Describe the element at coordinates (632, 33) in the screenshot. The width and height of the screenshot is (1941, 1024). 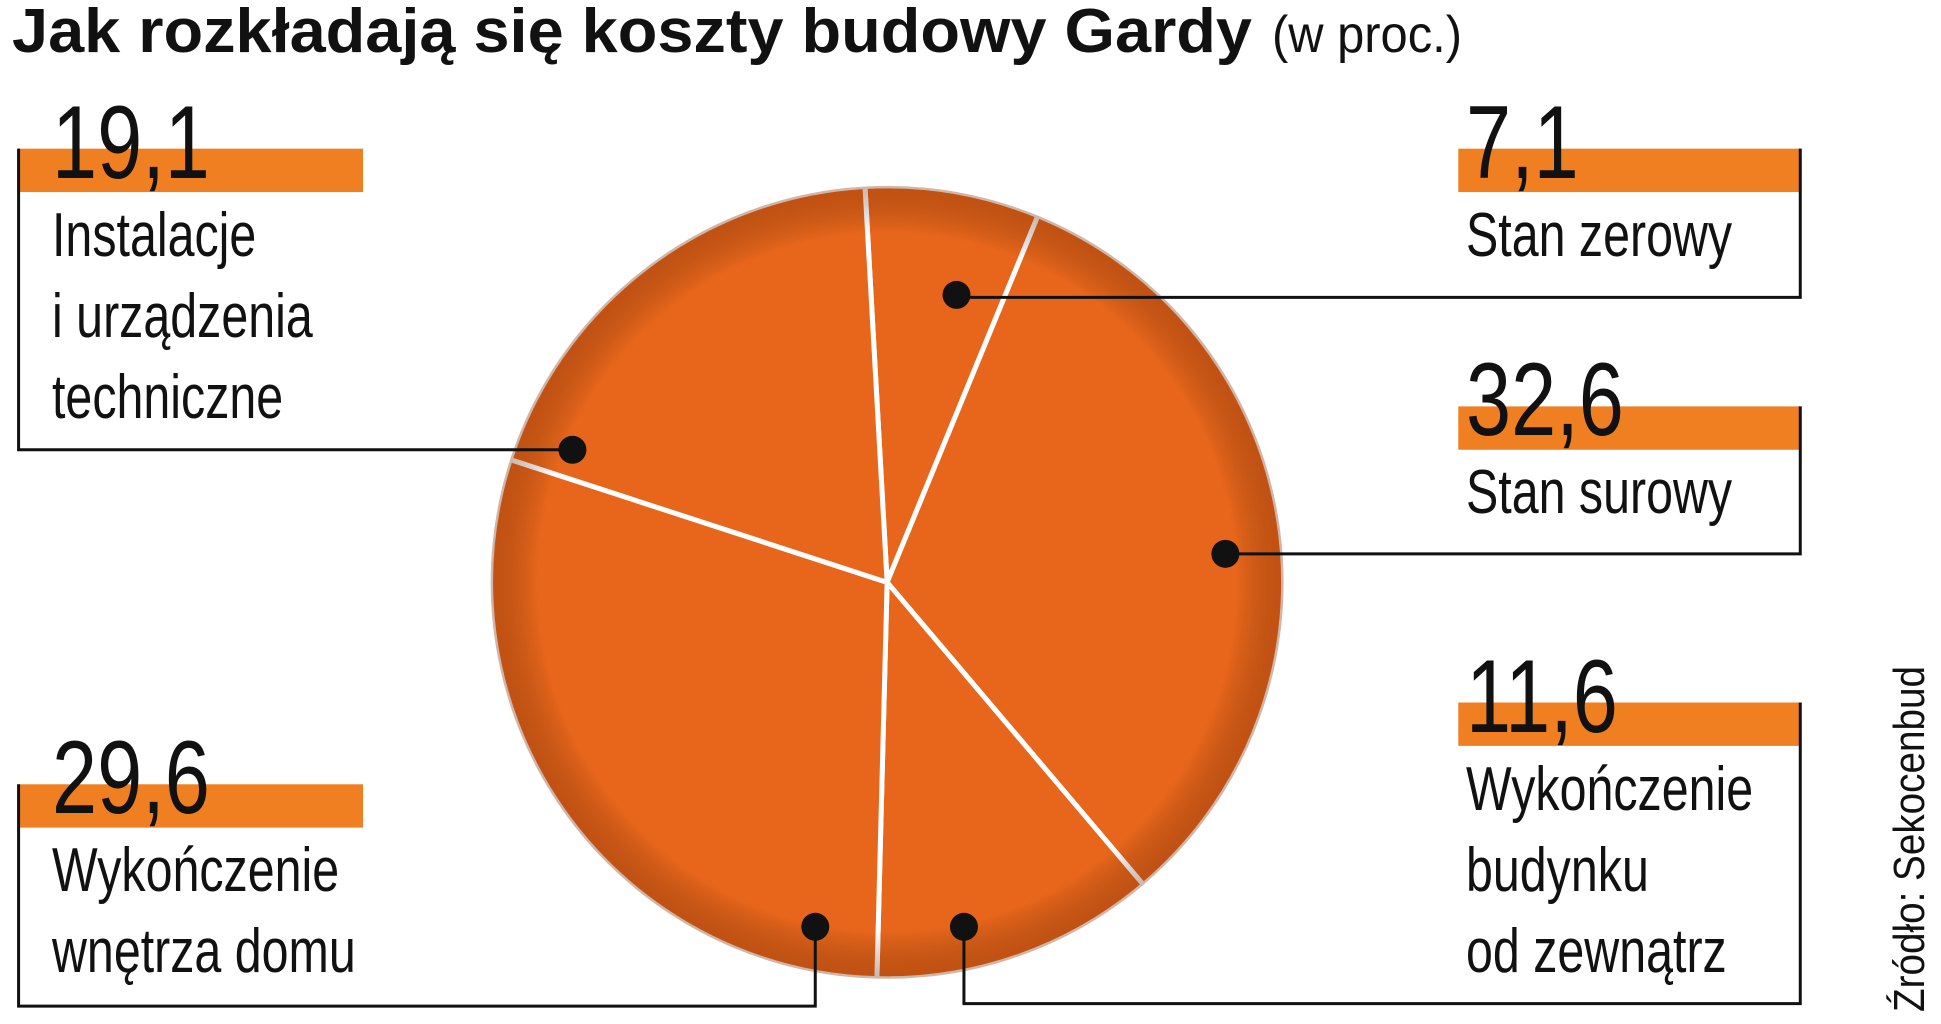
I see `chart-title: Jak rozkładają się koszty budowy Gardy` at that location.